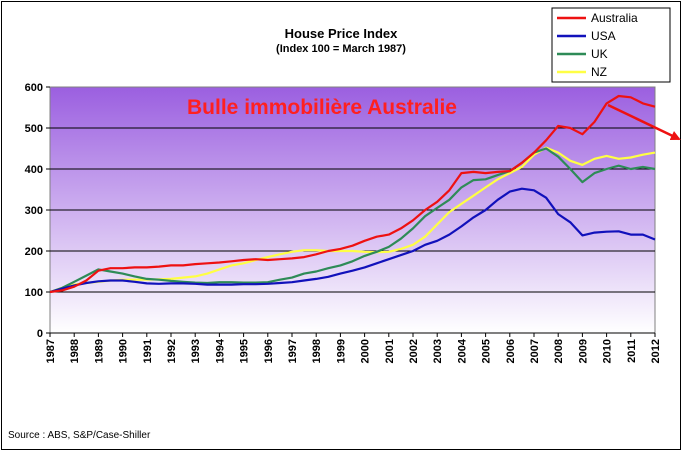 The image size is (684, 453). I want to click on y-tick-label: 200, so click(34, 252).